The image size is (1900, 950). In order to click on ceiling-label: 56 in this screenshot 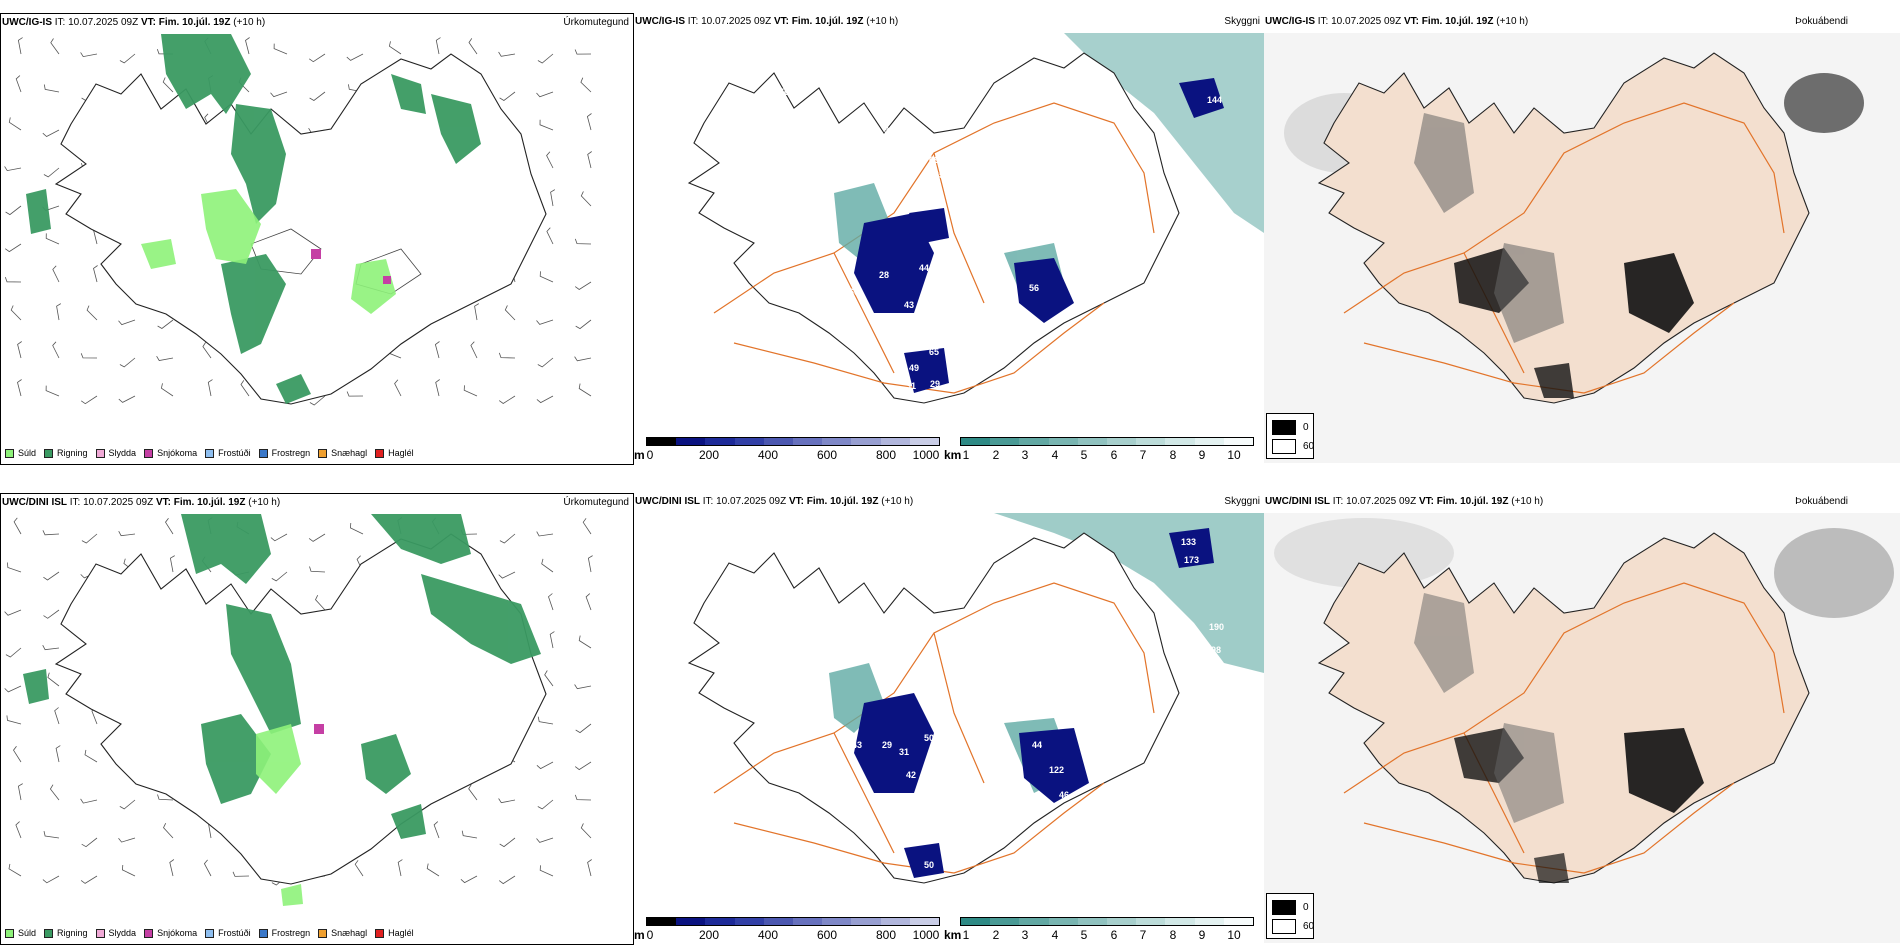, I will do `click(1034, 288)`.